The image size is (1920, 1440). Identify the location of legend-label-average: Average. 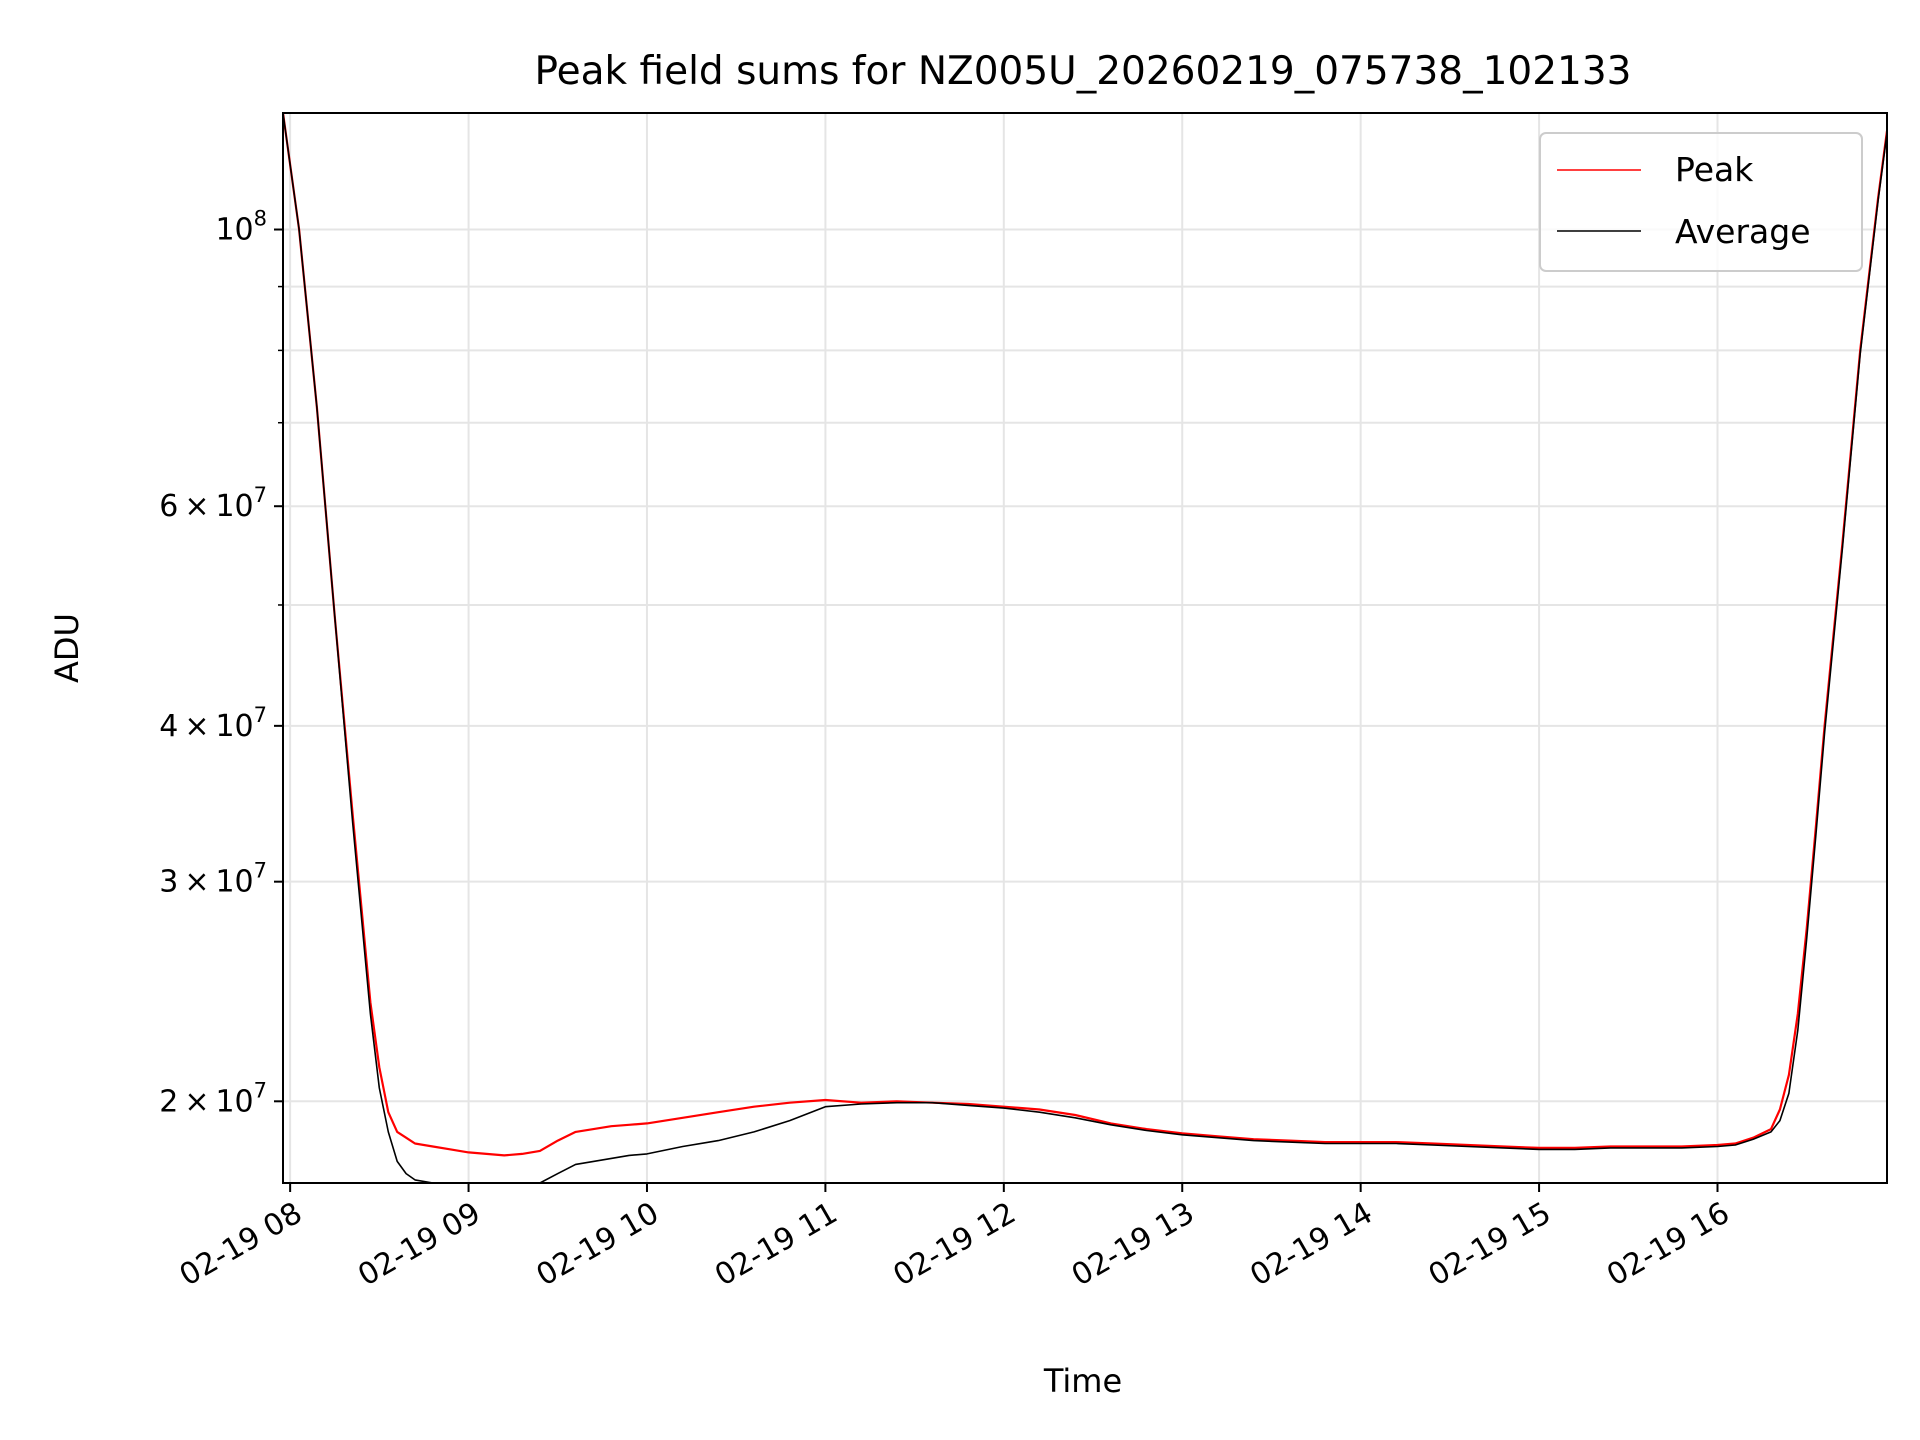
(1743, 231).